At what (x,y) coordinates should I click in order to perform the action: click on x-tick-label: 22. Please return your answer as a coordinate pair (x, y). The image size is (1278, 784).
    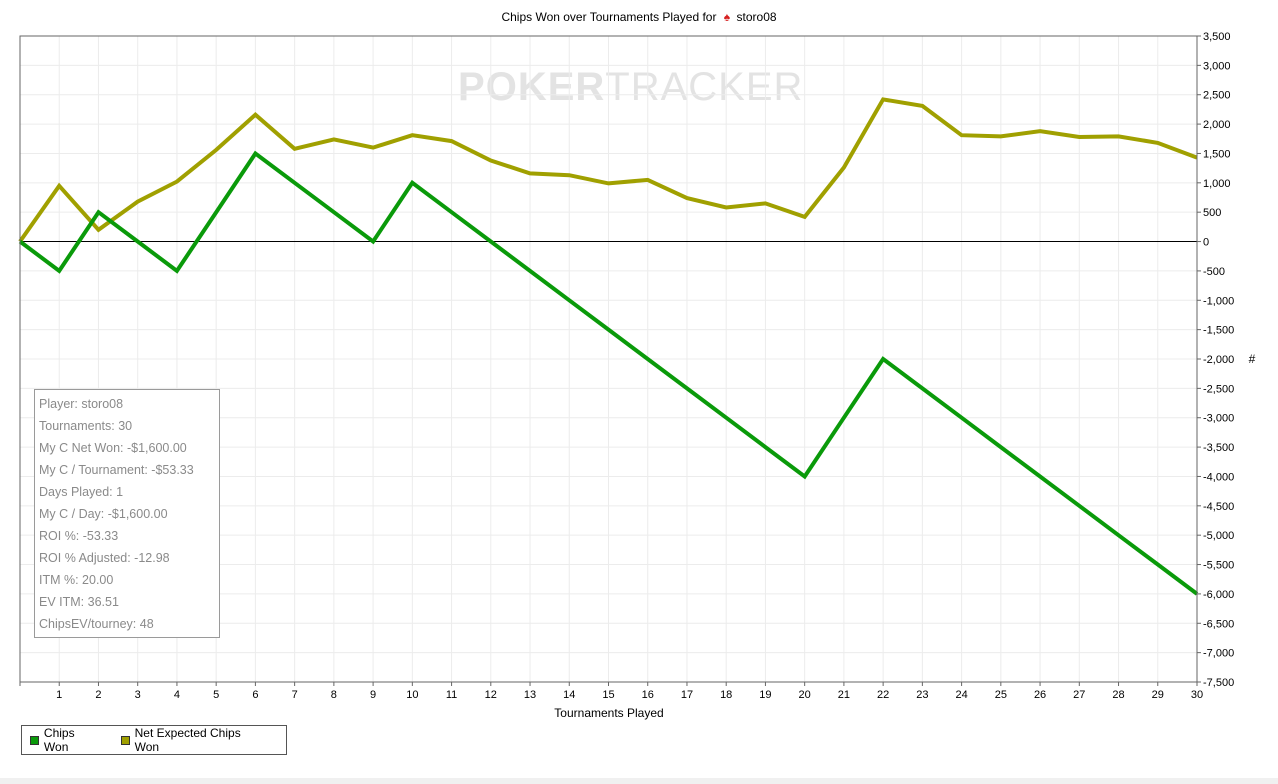
    Looking at the image, I should click on (883, 695).